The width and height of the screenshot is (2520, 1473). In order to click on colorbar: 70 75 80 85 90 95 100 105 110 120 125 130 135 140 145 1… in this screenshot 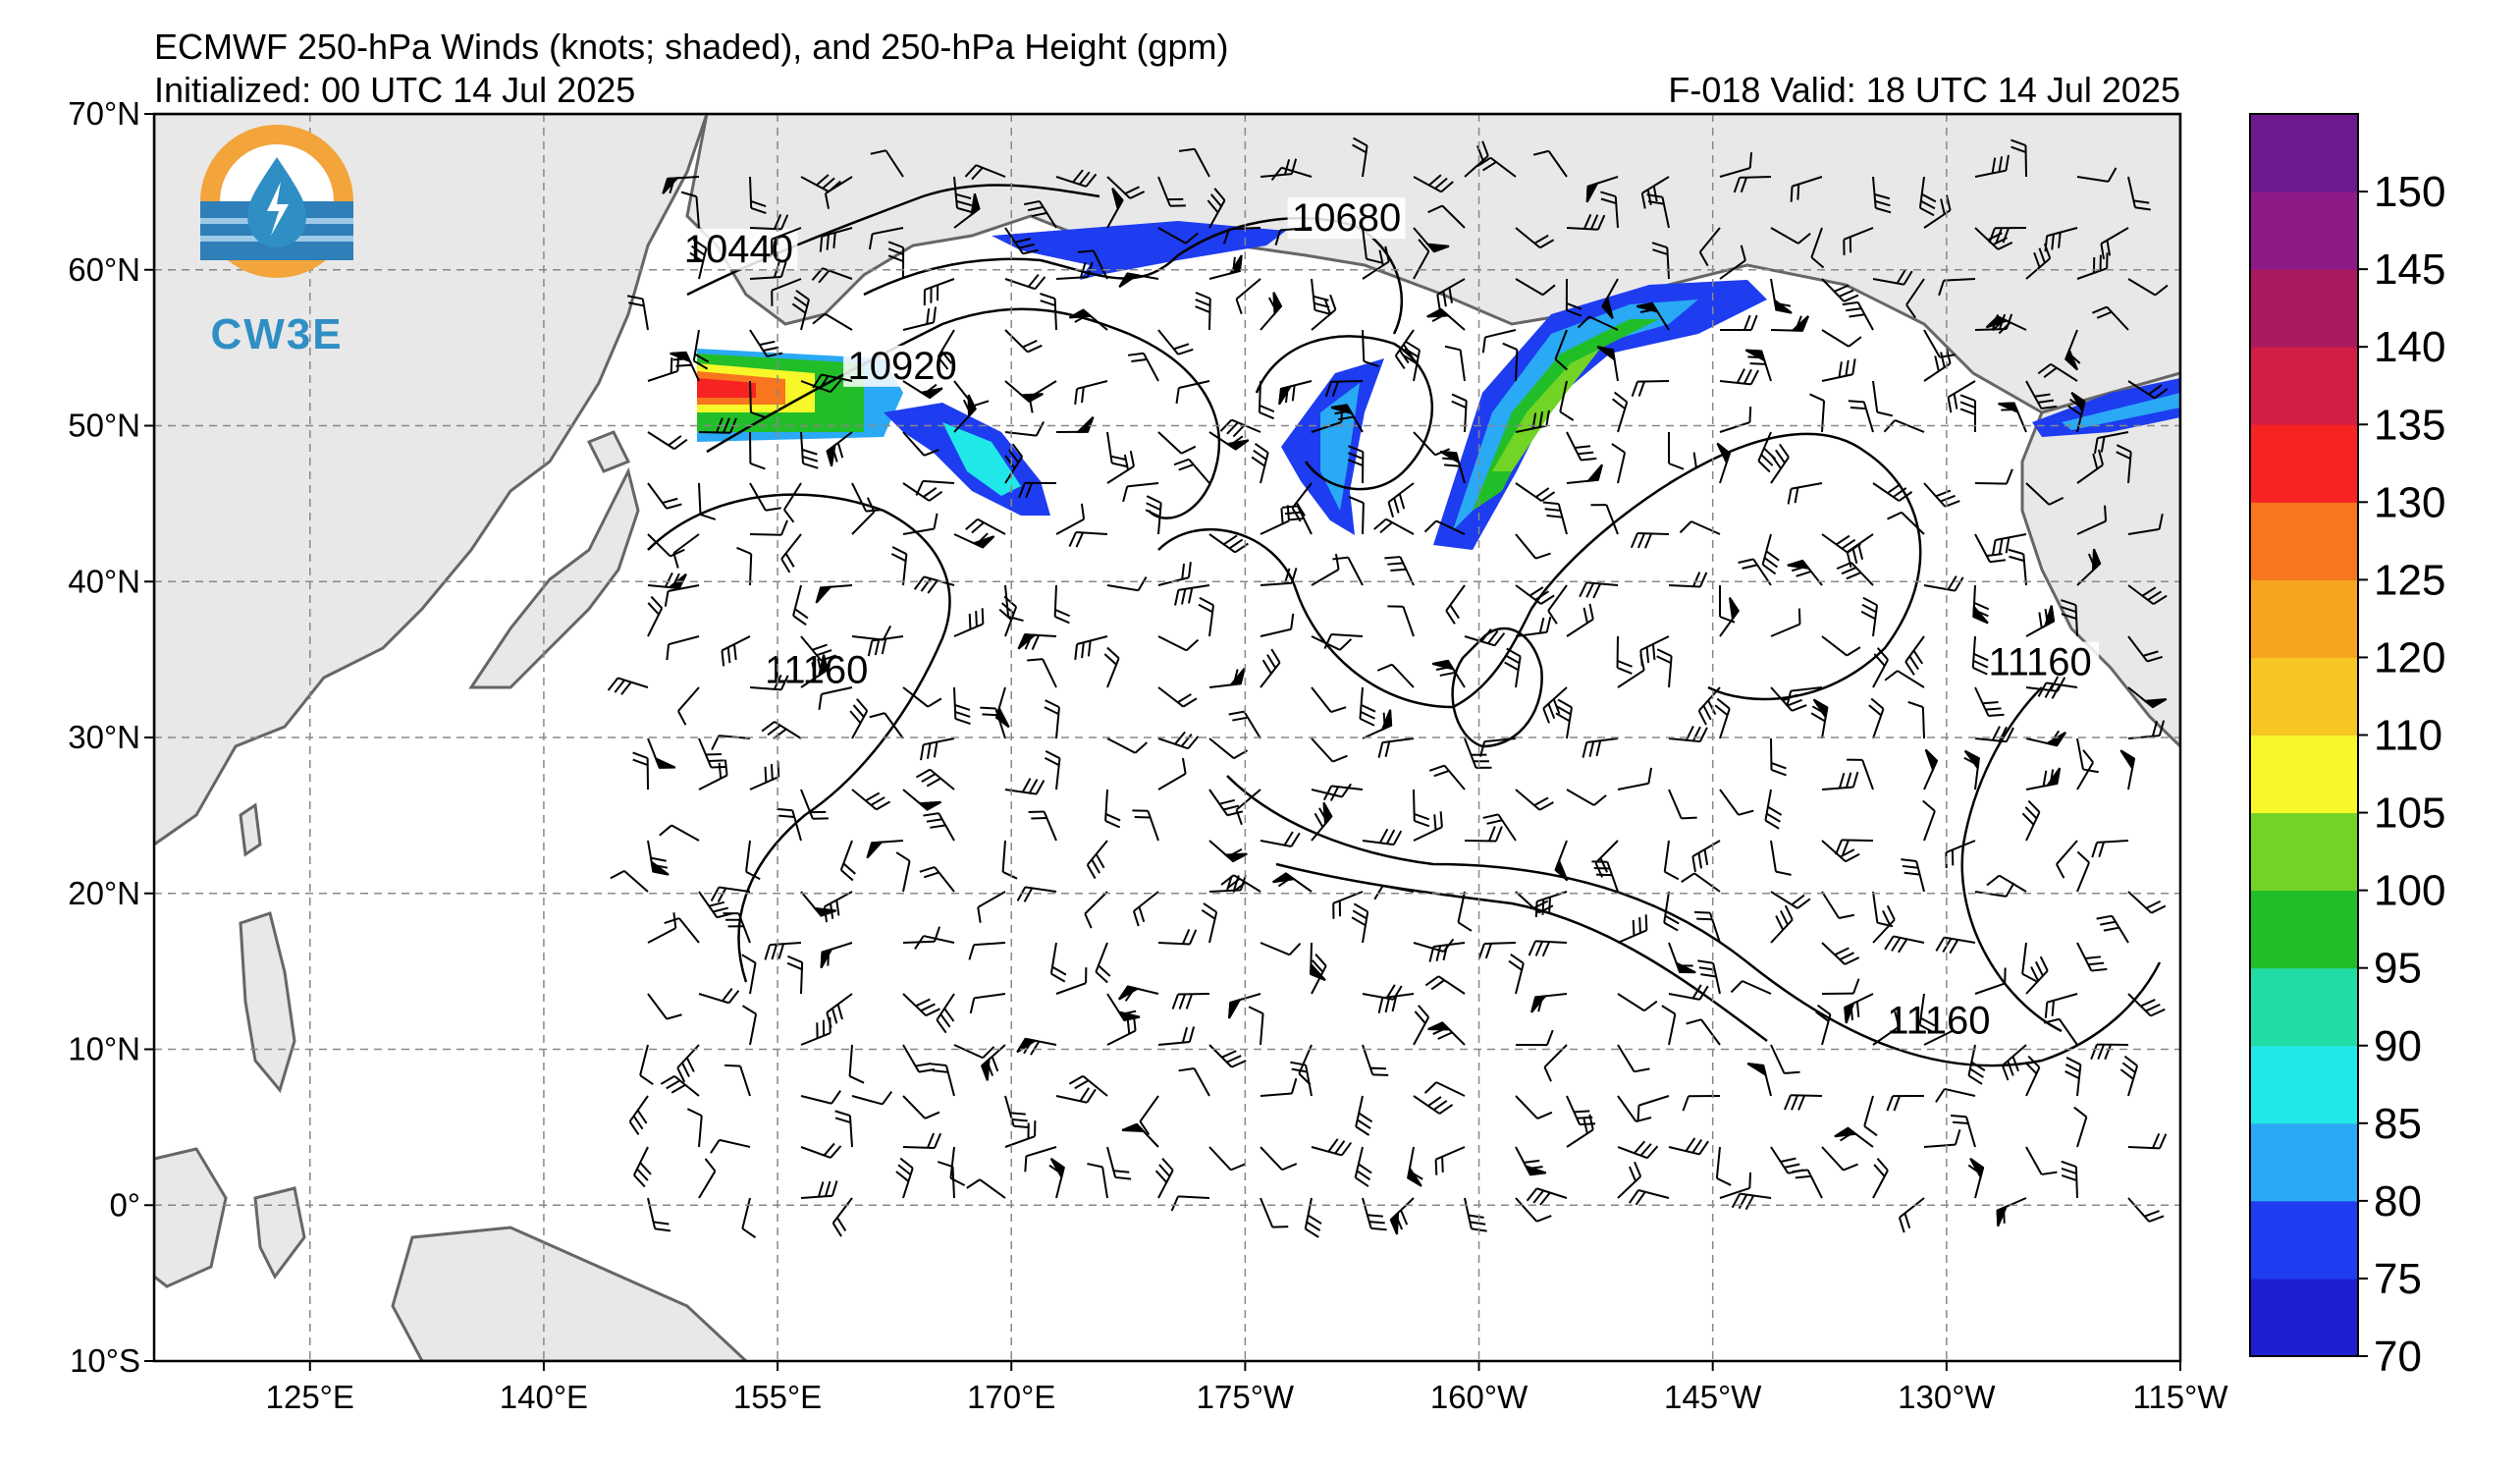, I will do `click(2347, 747)`.